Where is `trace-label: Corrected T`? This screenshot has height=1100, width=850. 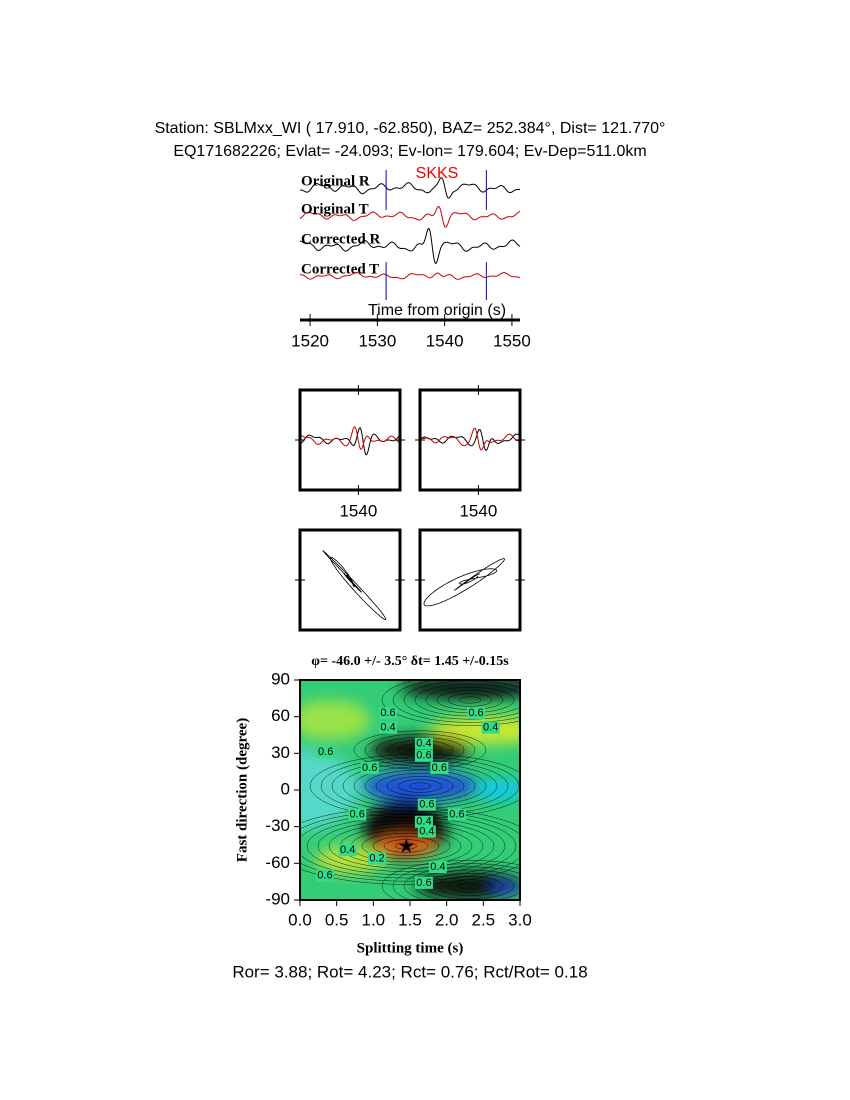
trace-label: Corrected T is located at coordinates (340, 269).